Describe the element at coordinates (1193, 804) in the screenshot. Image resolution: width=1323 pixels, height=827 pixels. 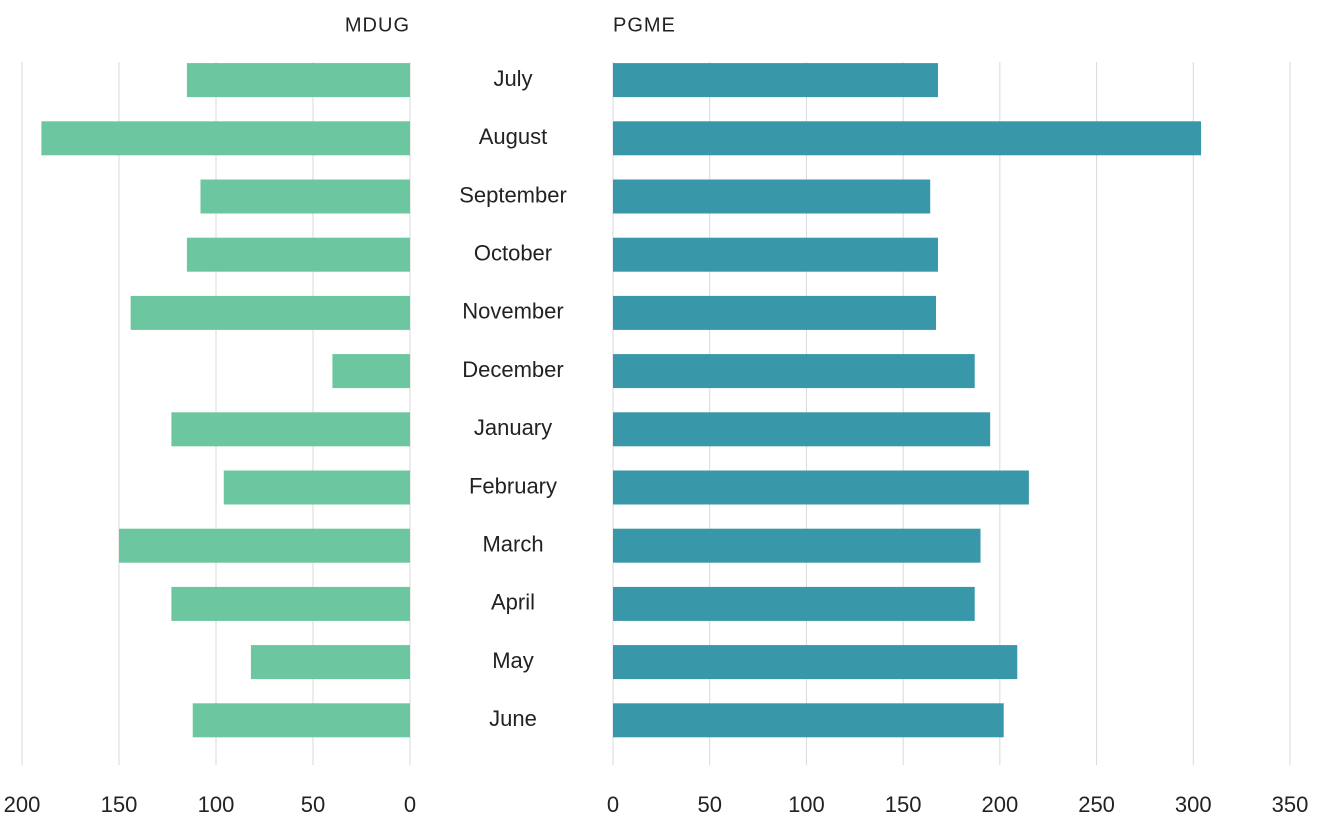
I see `x-tick-label: 300` at that location.